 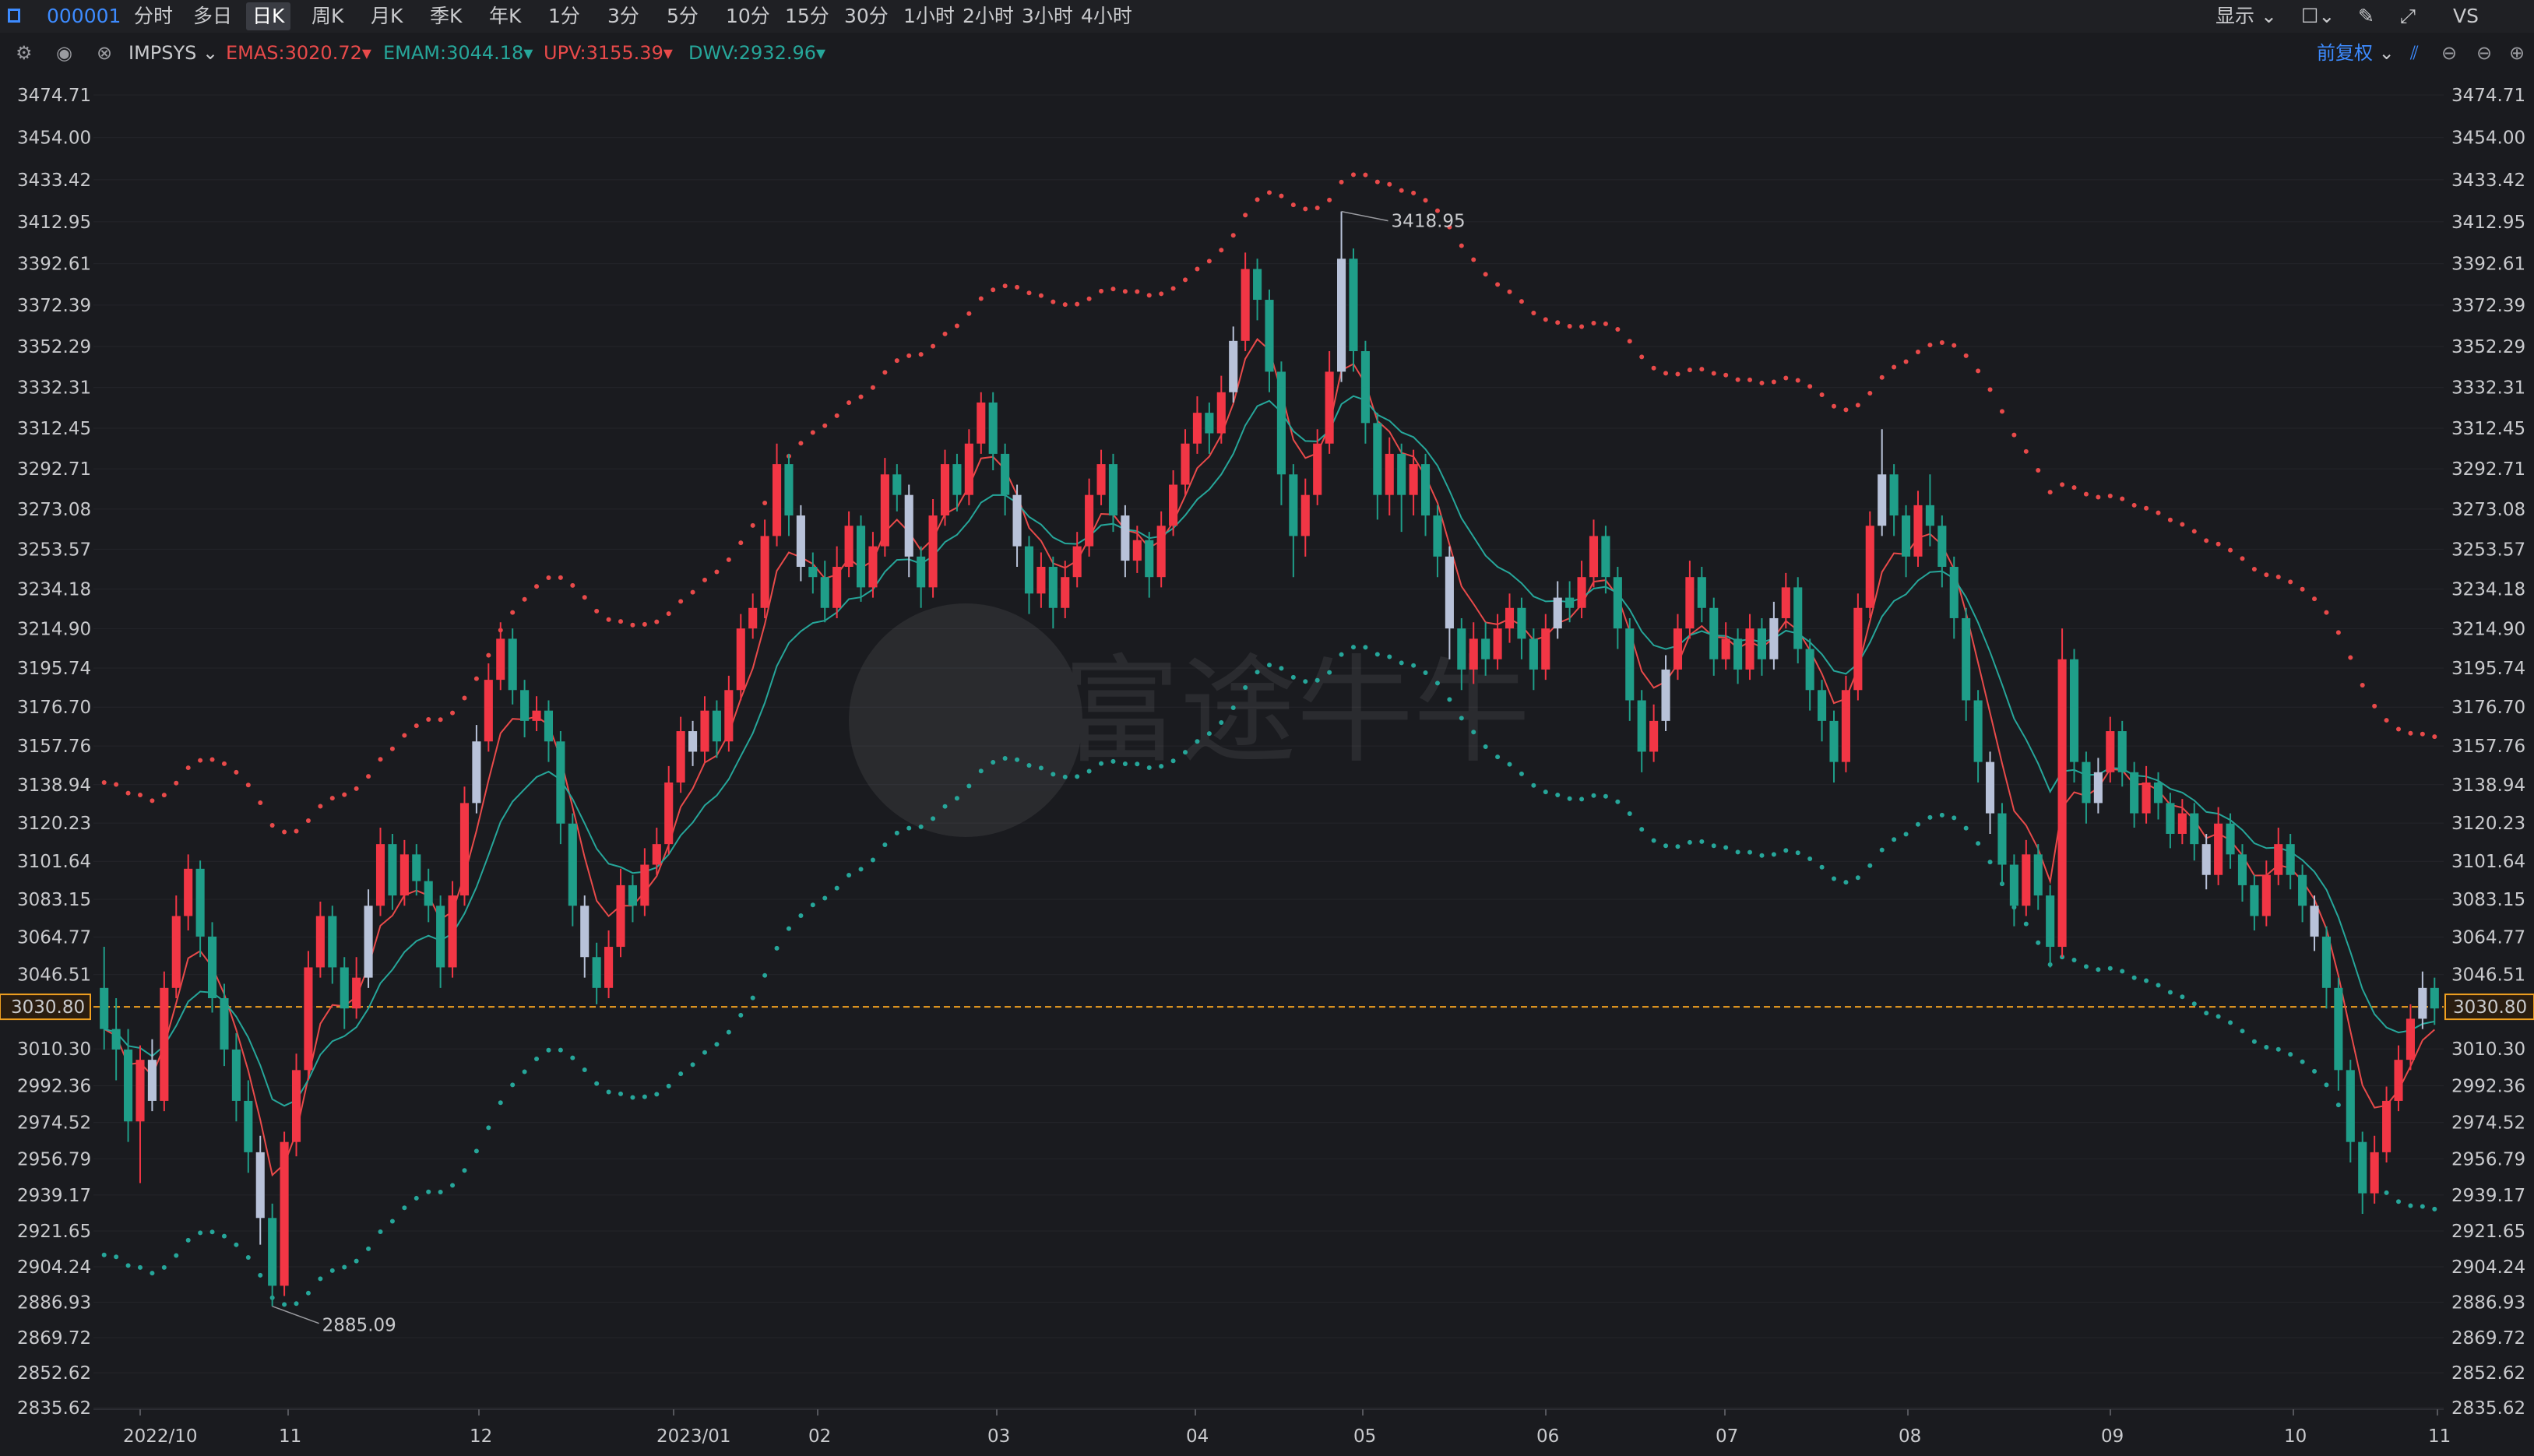 What do you see at coordinates (505, 16) in the screenshot?
I see `period-6: 年K` at bounding box center [505, 16].